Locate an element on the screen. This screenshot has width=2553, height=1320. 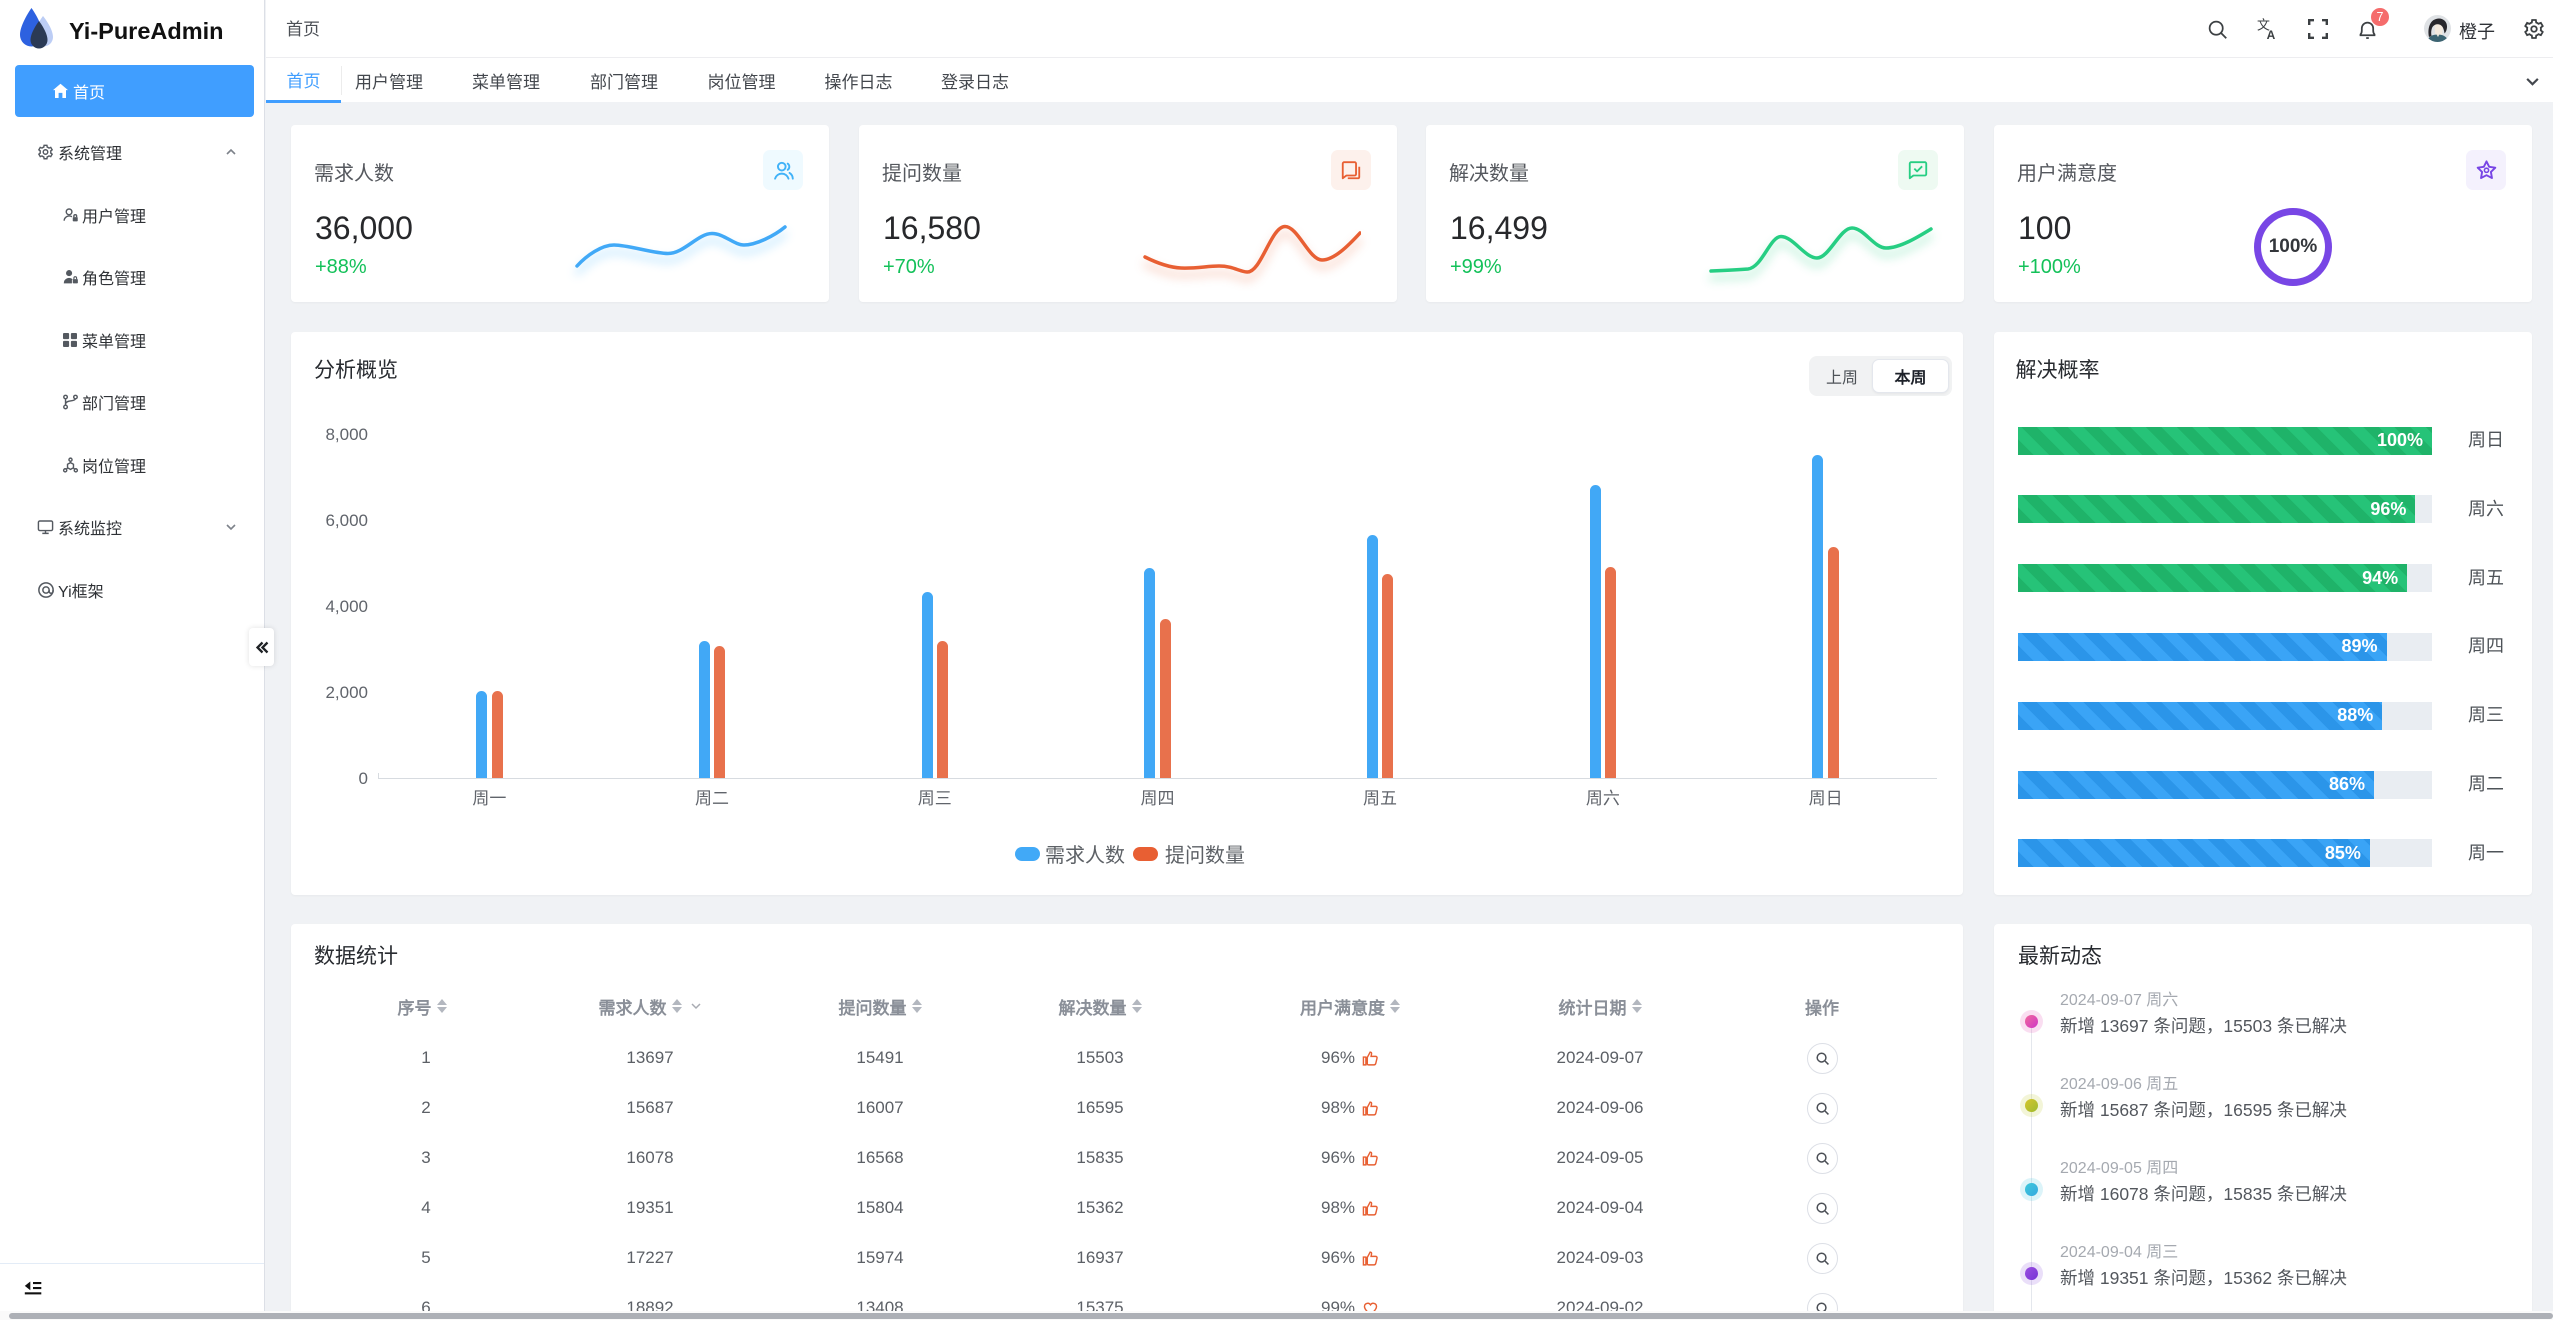
svg-text: A is located at coordinates (2271, 34).